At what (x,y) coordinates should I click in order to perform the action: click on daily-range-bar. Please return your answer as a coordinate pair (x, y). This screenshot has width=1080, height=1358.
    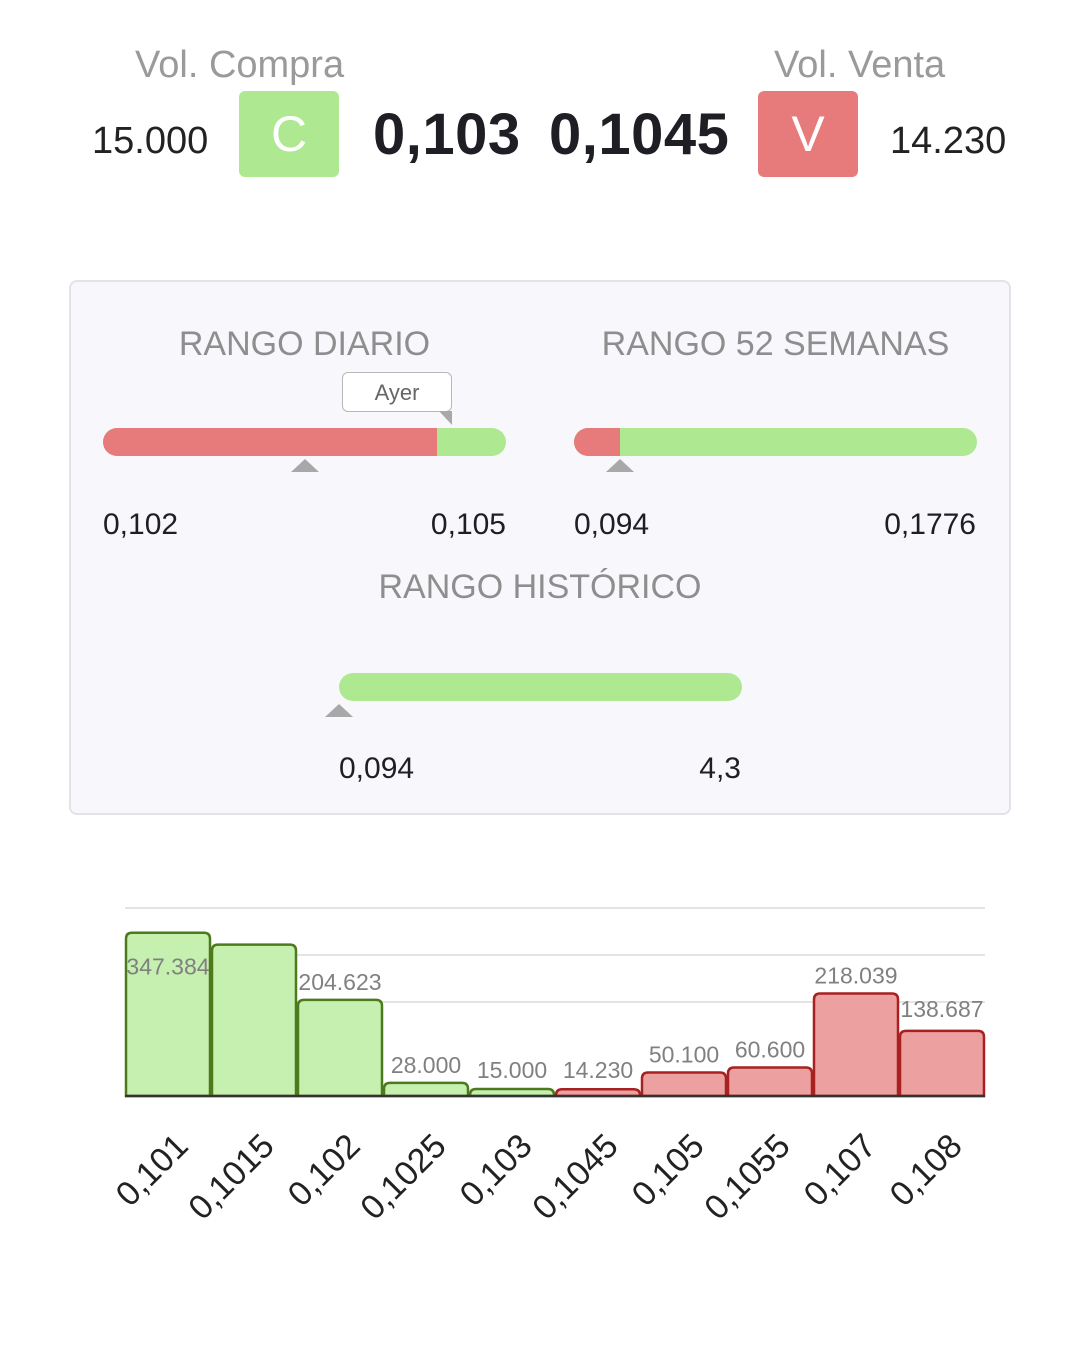
    Looking at the image, I should click on (304, 442).